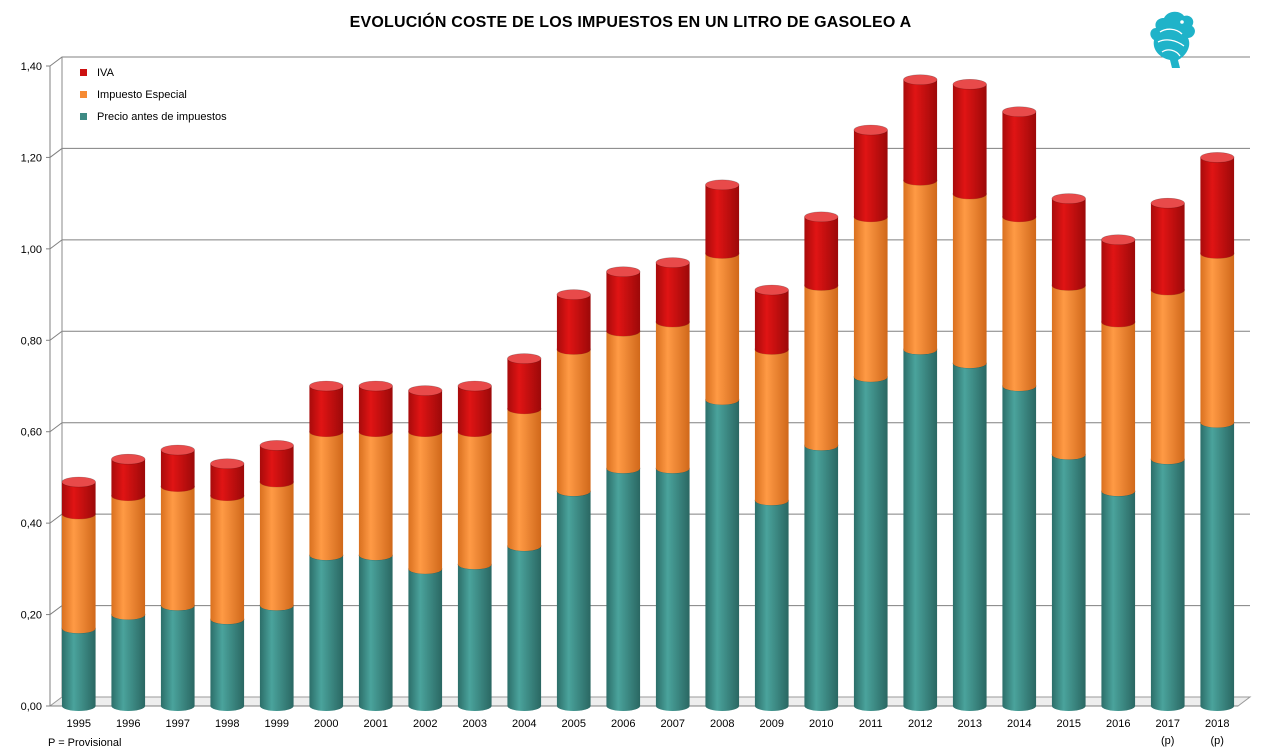 The height and width of the screenshot is (755, 1261). I want to click on footnote: P = Provisional, so click(85, 743).